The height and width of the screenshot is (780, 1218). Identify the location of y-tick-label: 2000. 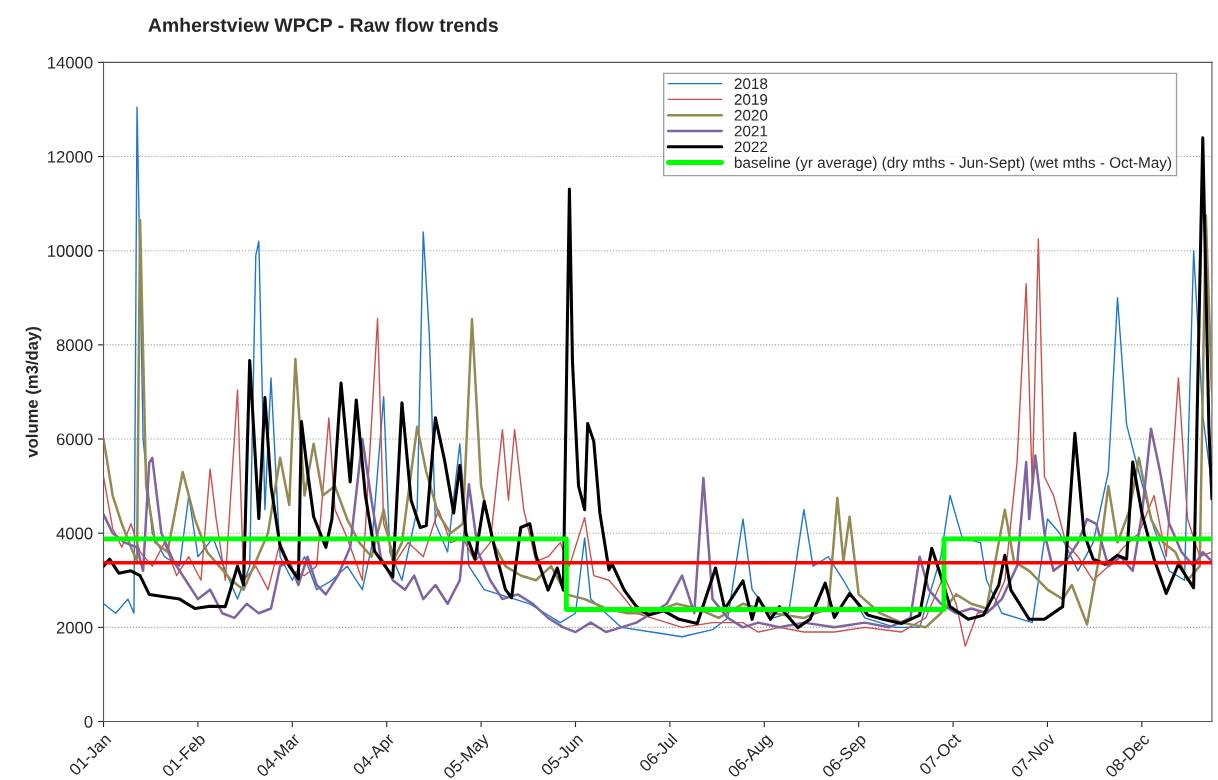
(74, 627).